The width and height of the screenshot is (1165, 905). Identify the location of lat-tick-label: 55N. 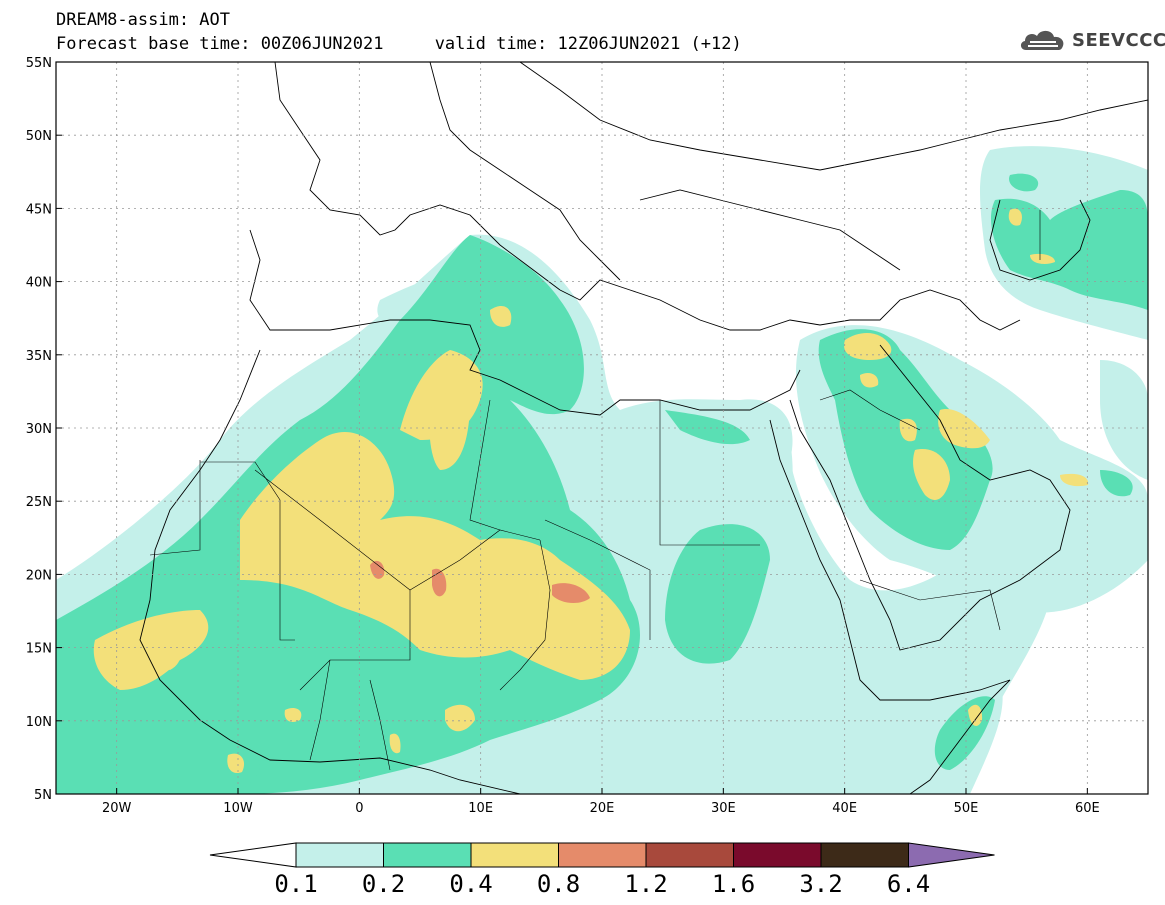
(39, 63).